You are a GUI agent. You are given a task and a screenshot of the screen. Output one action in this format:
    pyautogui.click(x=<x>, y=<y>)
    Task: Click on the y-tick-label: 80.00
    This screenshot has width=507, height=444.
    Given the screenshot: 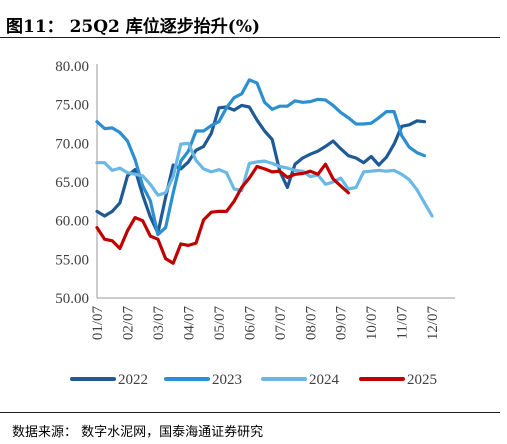 What is the action you would take?
    pyautogui.click(x=72, y=67)
    